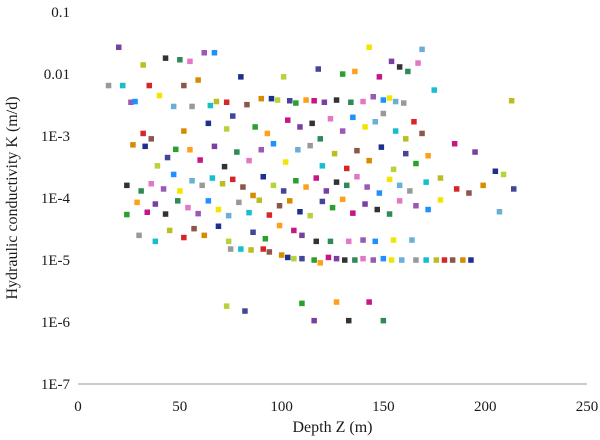 Image resolution: width=600 pixels, height=440 pixels. What do you see at coordinates (12, 197) in the screenshot?
I see `y-axis-title: Hydraulic conductivity K (m/d)` at bounding box center [12, 197].